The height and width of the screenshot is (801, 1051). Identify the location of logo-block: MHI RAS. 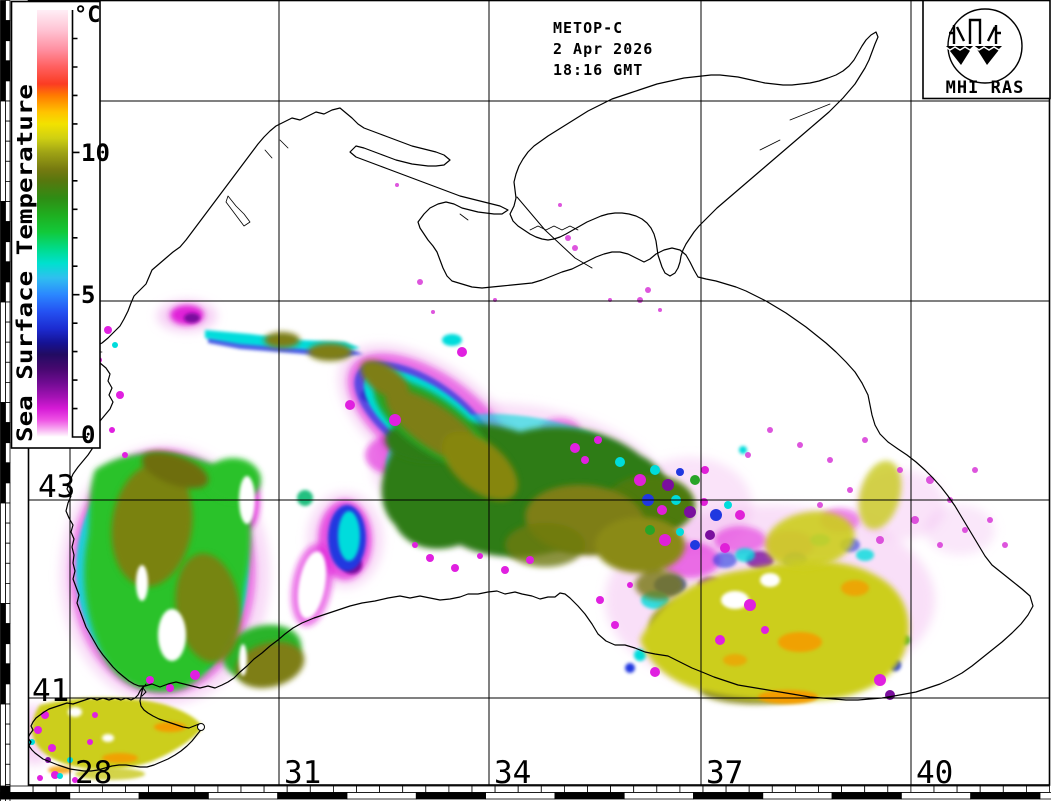
(986, 50).